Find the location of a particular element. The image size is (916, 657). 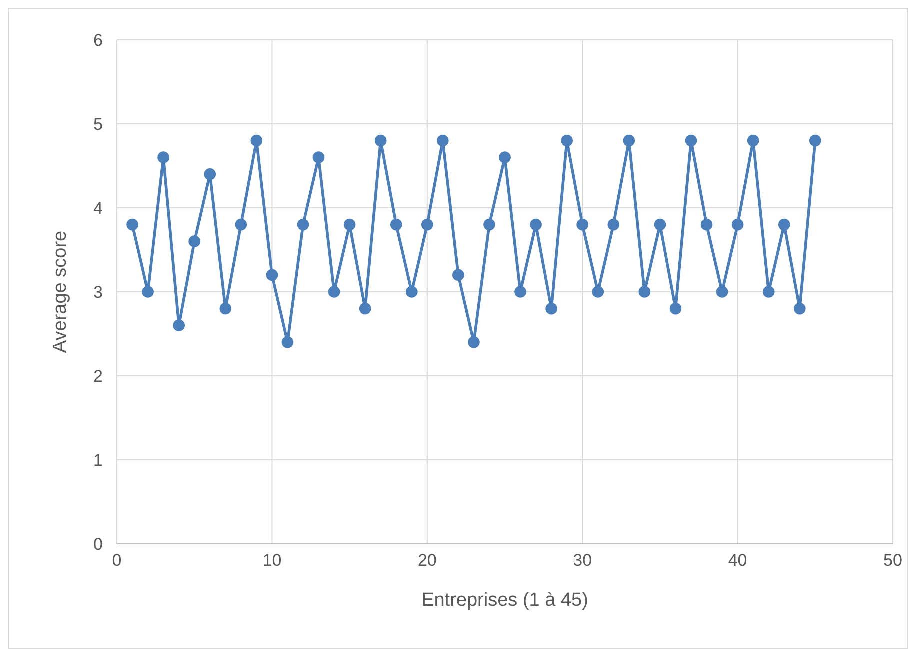

x-tick-label: 50 is located at coordinates (893, 560).